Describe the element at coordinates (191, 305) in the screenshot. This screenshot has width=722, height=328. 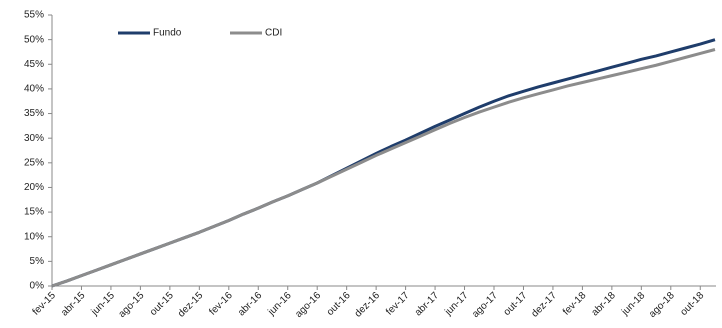
I see `x-tick-label: dez-15` at that location.